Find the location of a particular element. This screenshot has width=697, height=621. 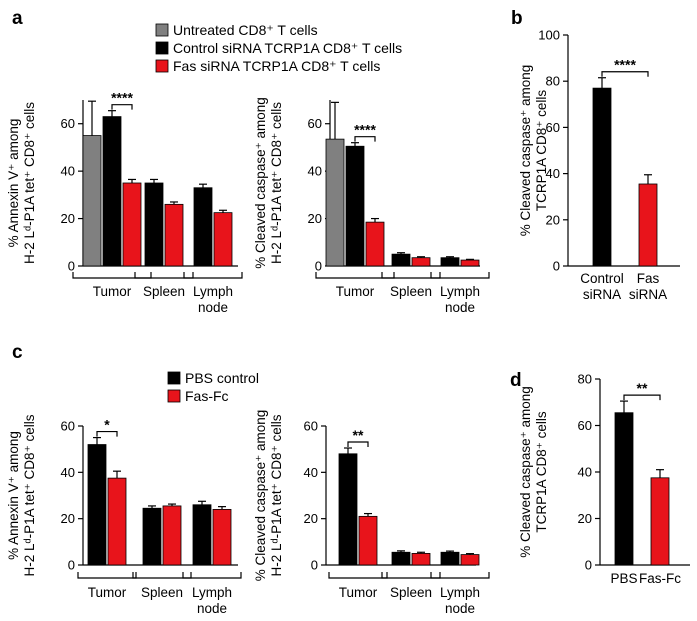

panel-label: a is located at coordinates (17, 18).